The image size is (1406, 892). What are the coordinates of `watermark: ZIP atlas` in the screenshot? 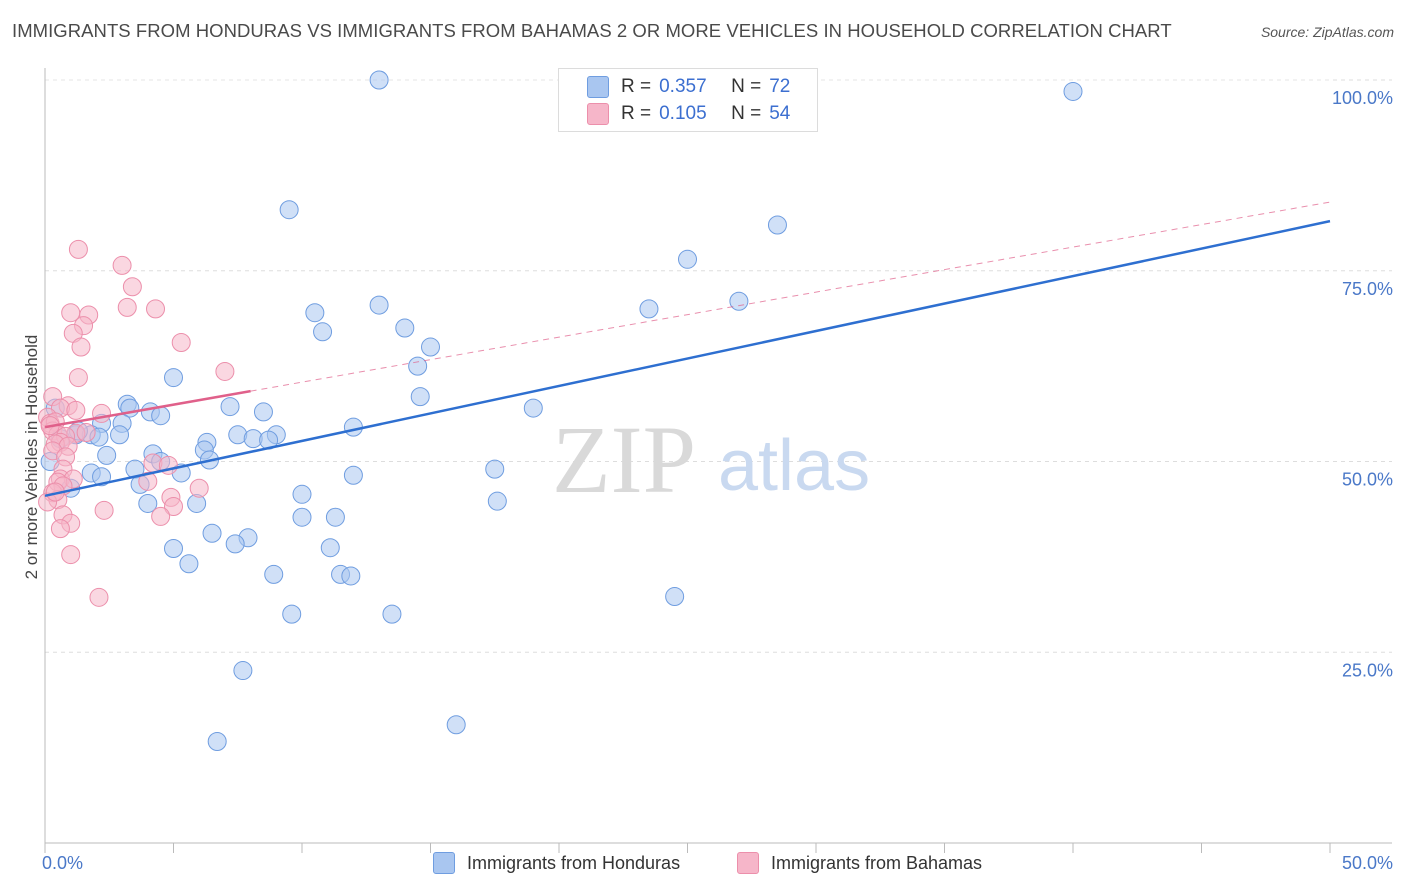 It's located at (711, 459).